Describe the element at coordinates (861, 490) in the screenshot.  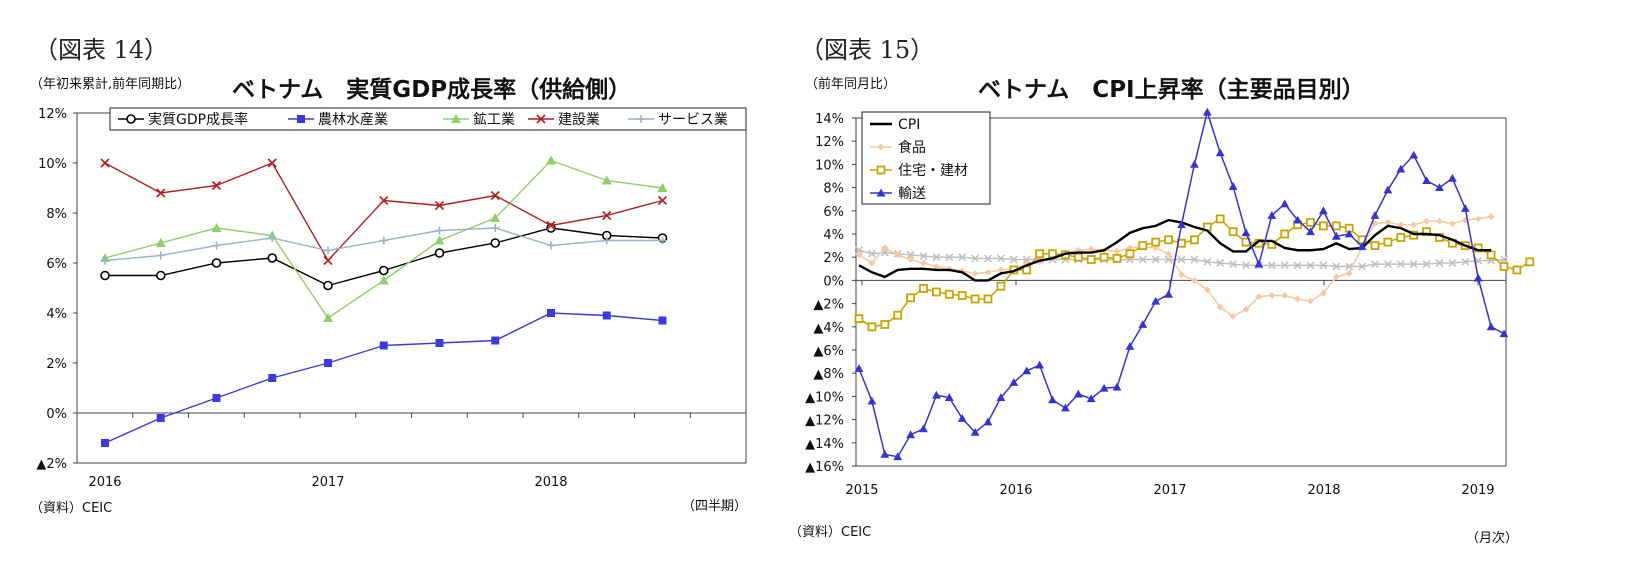
I see `chart15-x-tick-label: 2015` at that location.